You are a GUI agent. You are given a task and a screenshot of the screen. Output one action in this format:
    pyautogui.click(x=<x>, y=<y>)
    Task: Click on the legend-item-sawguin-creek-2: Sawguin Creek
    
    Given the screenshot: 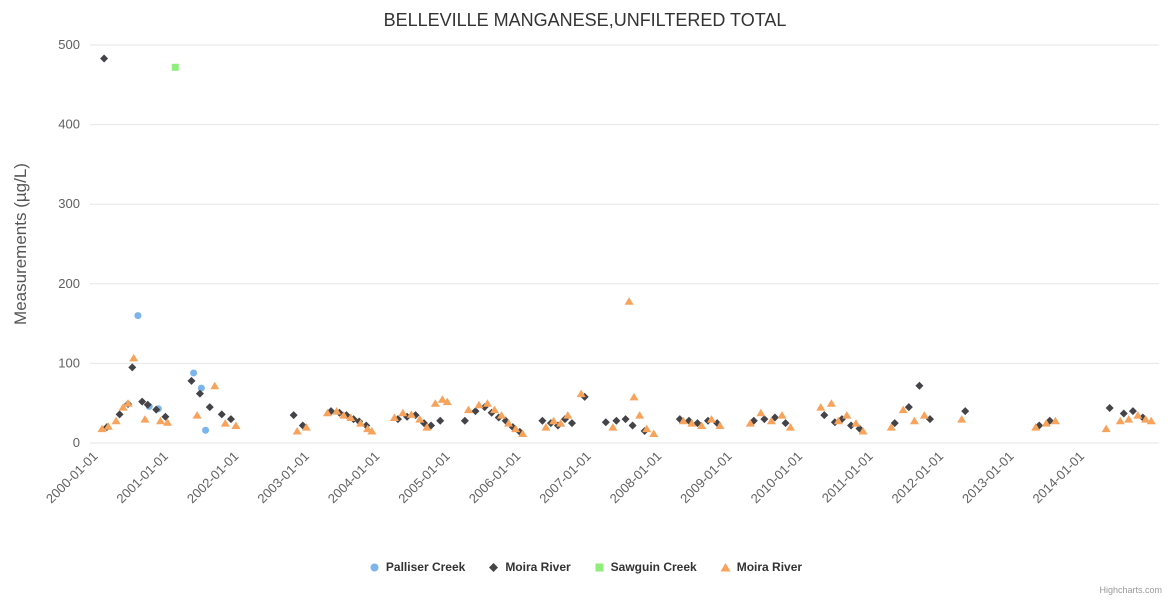 What is the action you would take?
    pyautogui.click(x=645, y=567)
    